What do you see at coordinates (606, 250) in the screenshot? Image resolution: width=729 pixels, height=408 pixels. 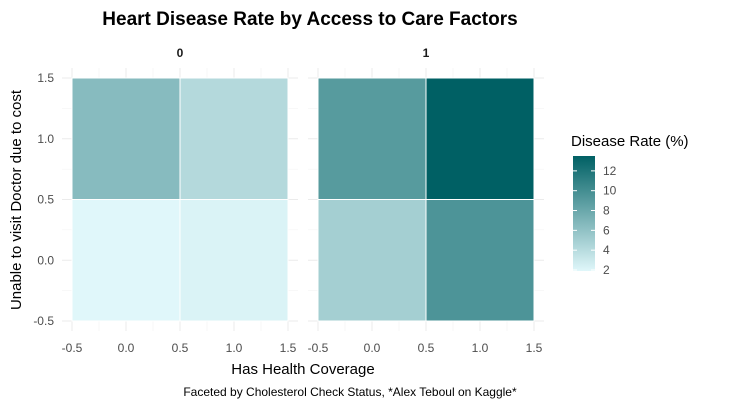 I see `legend-tick-label: 4` at bounding box center [606, 250].